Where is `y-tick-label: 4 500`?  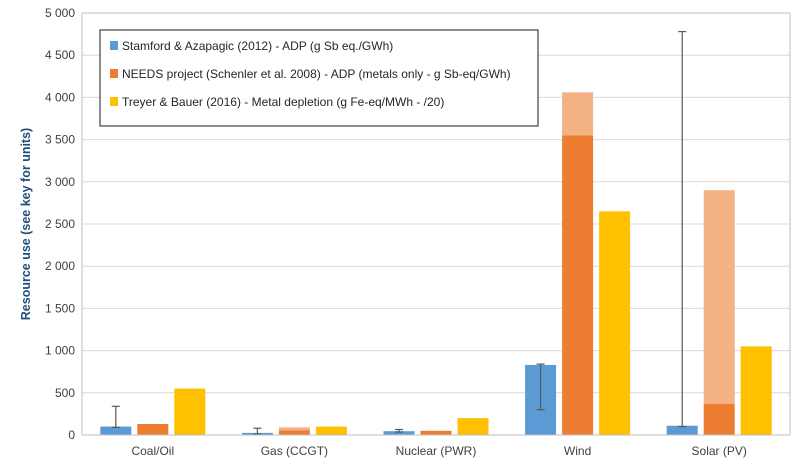
y-tick-label: 4 500 is located at coordinates (60, 55).